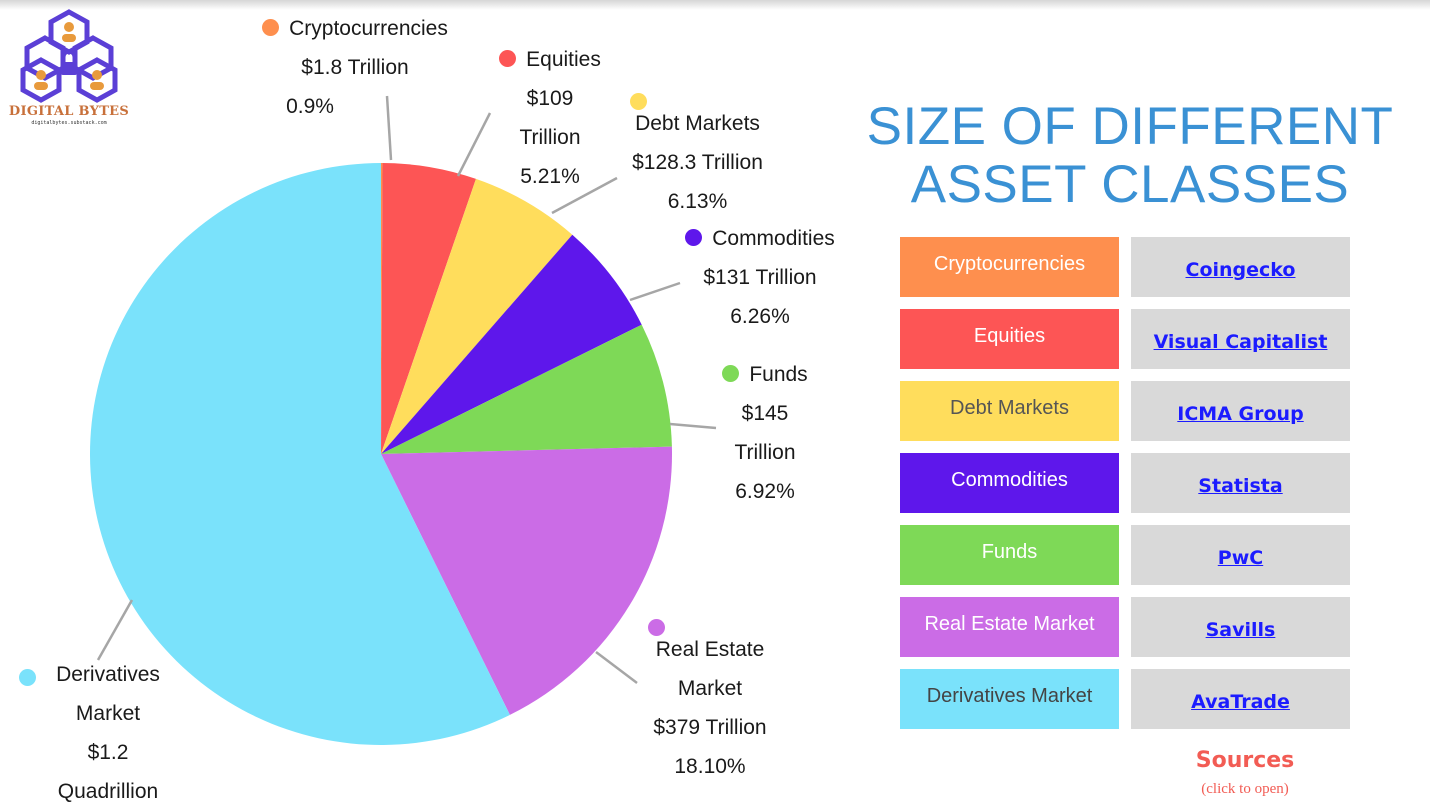  Describe the element at coordinates (69, 123) in the screenshot. I see `logo-url-text: digitalbytes.substack.com` at that location.